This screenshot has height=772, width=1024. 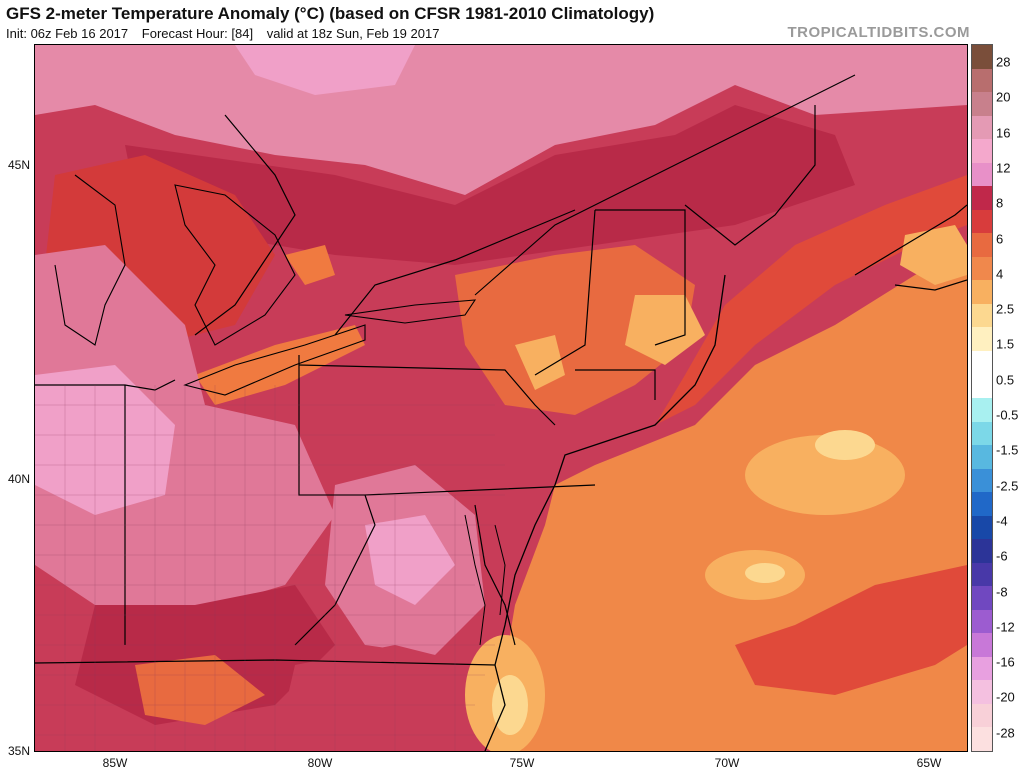 I want to click on color-scale-label: 2.5, so click(x=1005, y=309).